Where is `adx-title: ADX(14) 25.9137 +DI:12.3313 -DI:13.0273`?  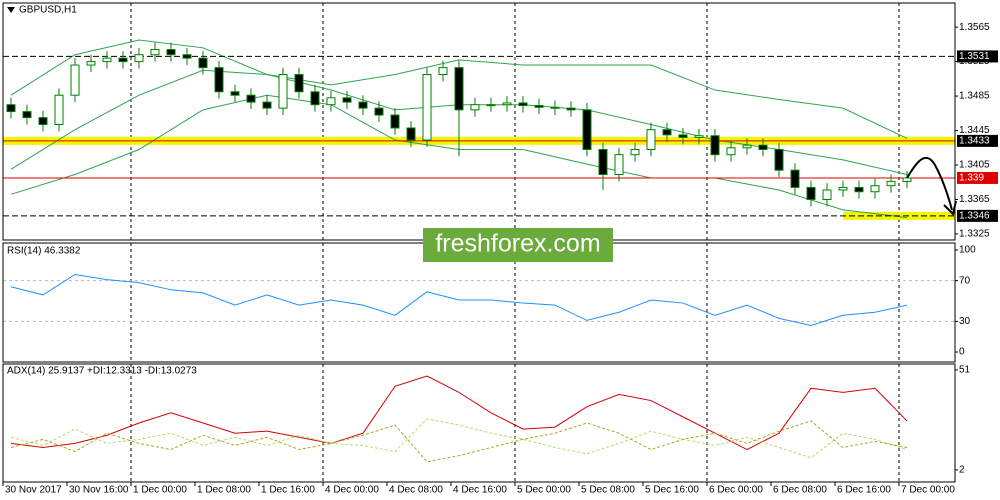 adx-title: ADX(14) 25.9137 +DI:12.3313 -DI:13.0273 is located at coordinates (102, 371).